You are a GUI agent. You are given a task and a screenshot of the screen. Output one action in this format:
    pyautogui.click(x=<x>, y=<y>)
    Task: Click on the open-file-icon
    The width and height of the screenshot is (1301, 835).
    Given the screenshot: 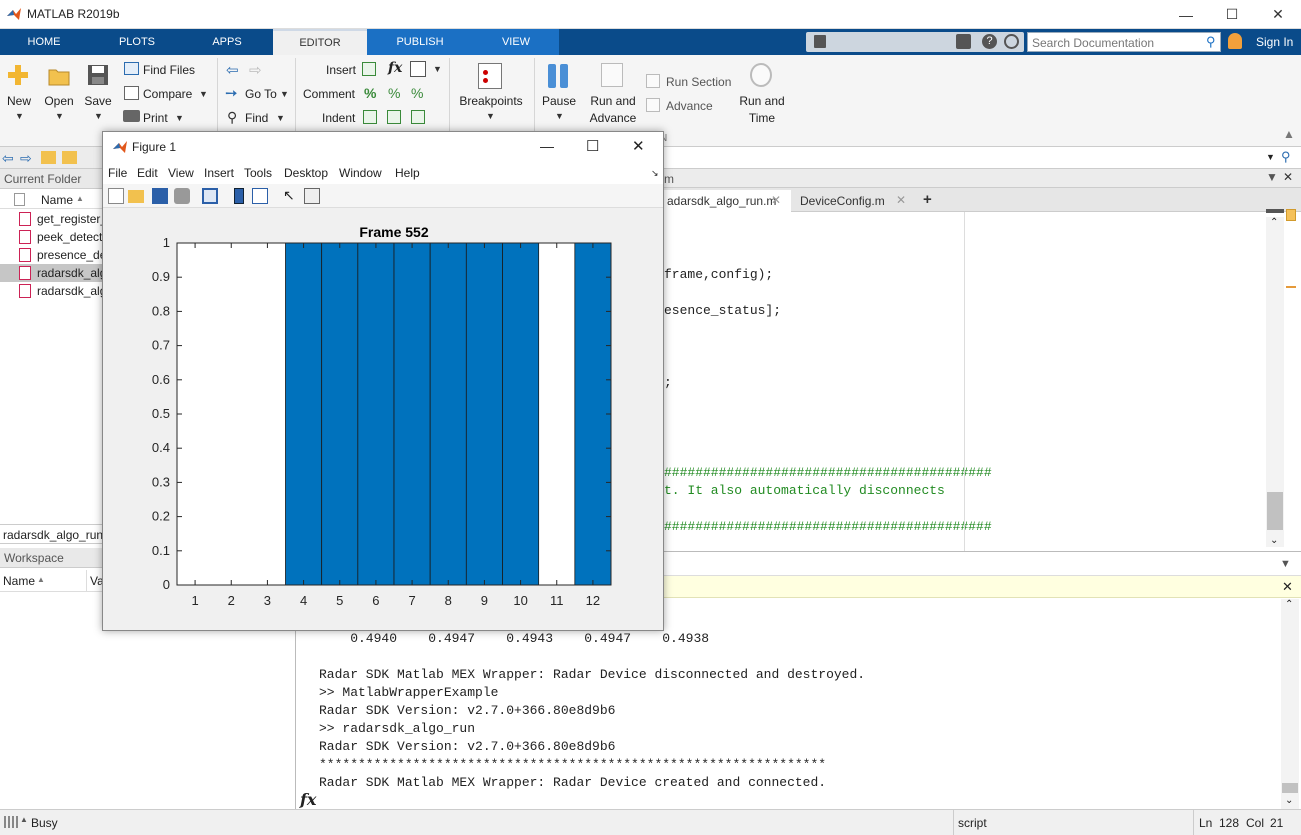 What is the action you would take?
    pyautogui.click(x=136, y=196)
    